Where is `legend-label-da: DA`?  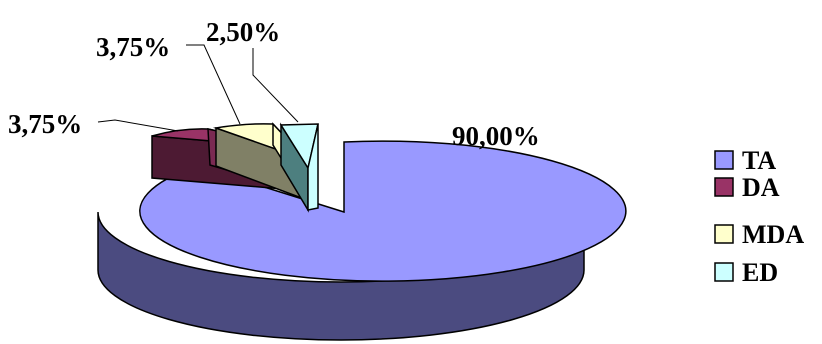 legend-label-da: DA is located at coordinates (761, 187).